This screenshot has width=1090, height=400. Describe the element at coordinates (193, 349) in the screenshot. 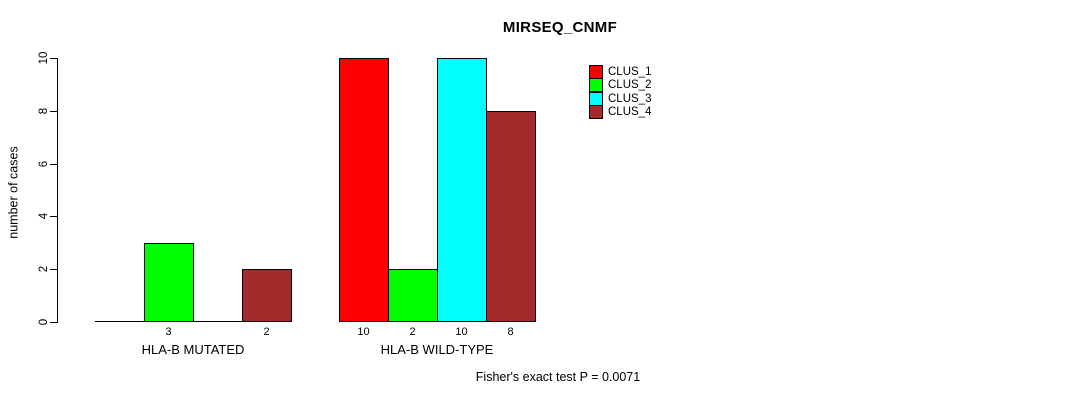

I see `category-label: HLA-B MUTATED` at that location.